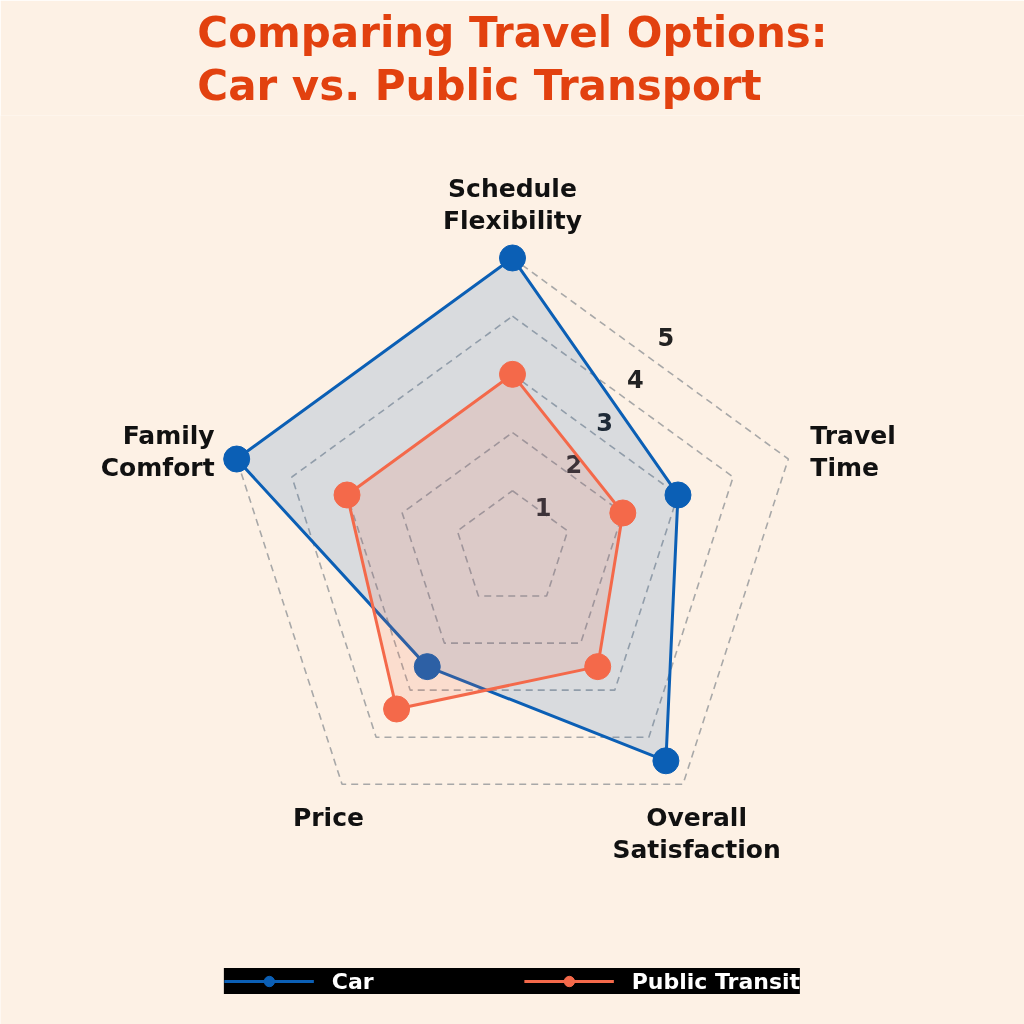  I want to click on spoke-label: Travel Time, so click(853, 452).